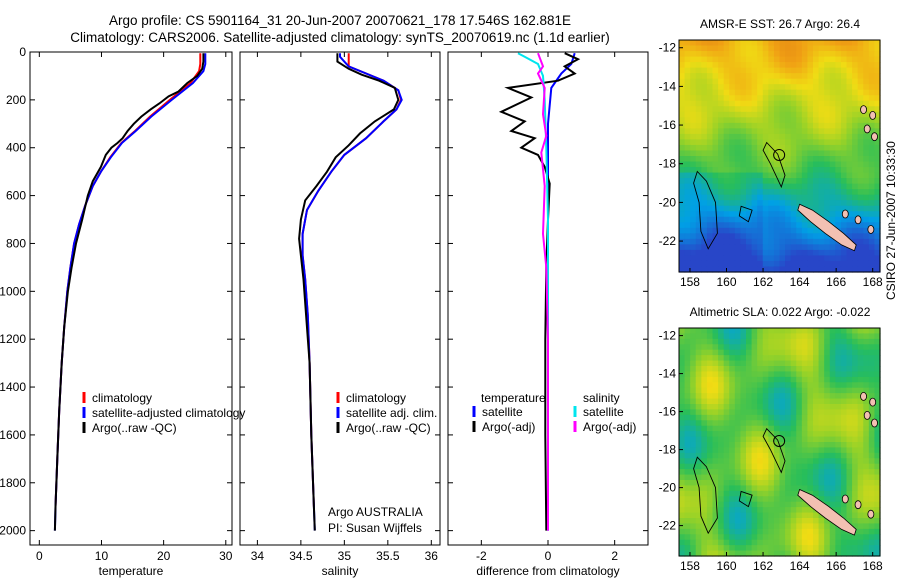  Describe the element at coordinates (763, 282) in the screenshot. I see `x-tick-label: 162` at that location.